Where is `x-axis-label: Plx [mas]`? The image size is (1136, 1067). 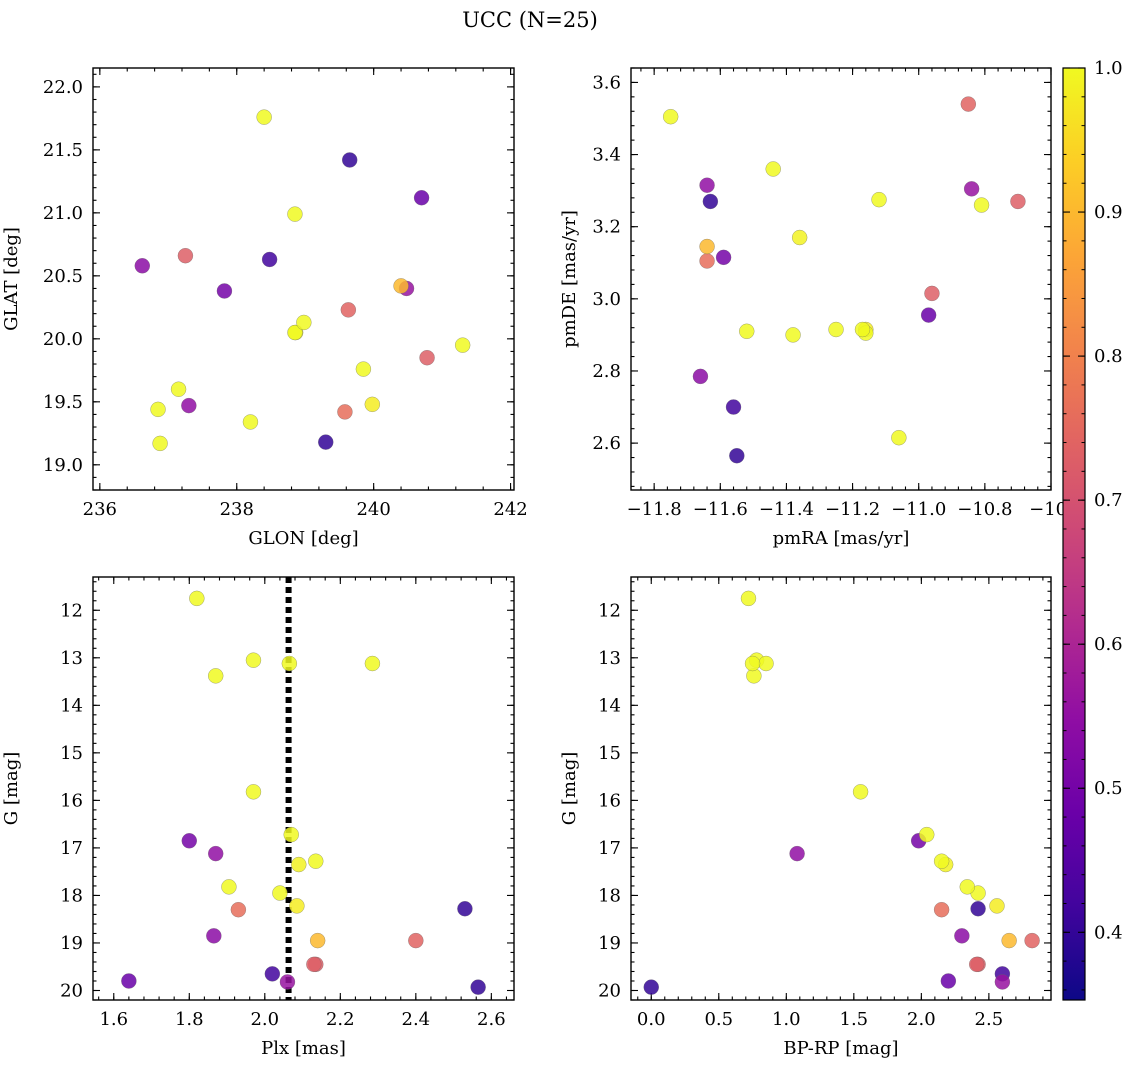 x-axis-label: Plx [mas] is located at coordinates (303, 1048).